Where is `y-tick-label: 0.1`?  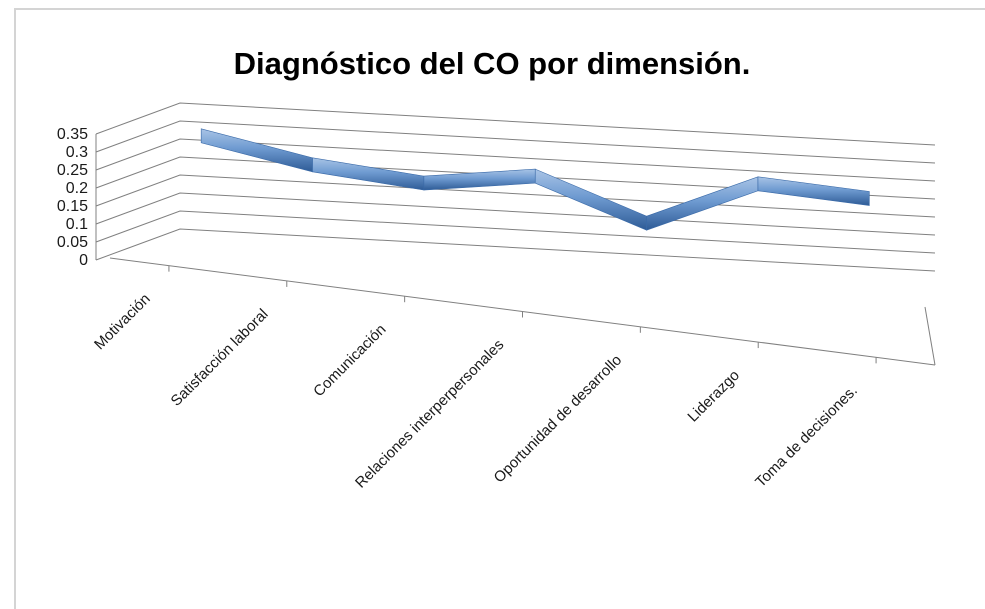 y-tick-label: 0.1 is located at coordinates (77, 224).